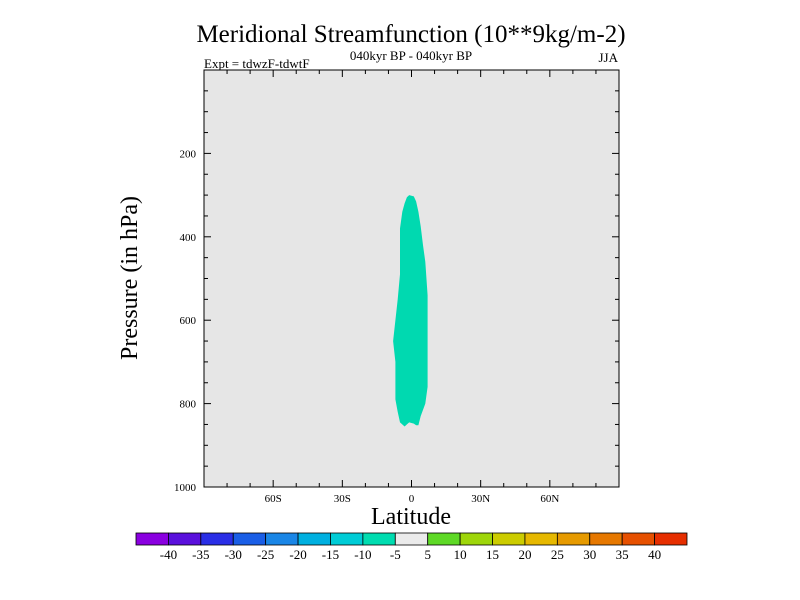 The width and height of the screenshot is (800, 600). I want to click on colorbar-label: 35, so click(622, 554).